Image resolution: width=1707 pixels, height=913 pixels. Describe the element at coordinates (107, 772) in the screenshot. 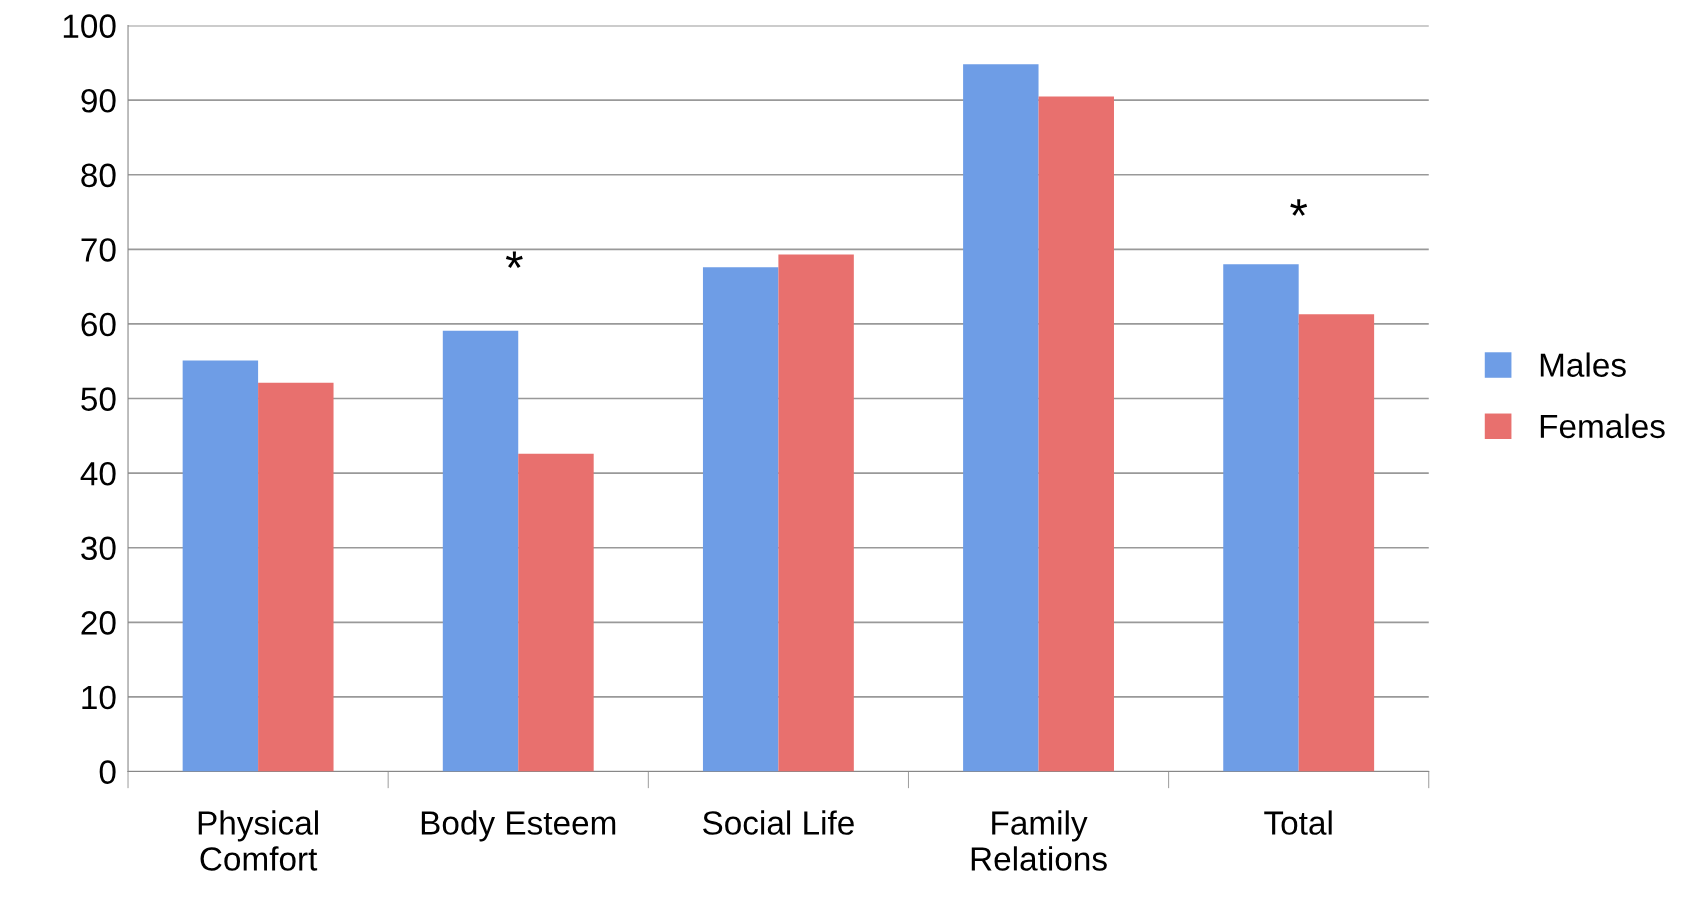

I see `y-tick-label: 0` at that location.